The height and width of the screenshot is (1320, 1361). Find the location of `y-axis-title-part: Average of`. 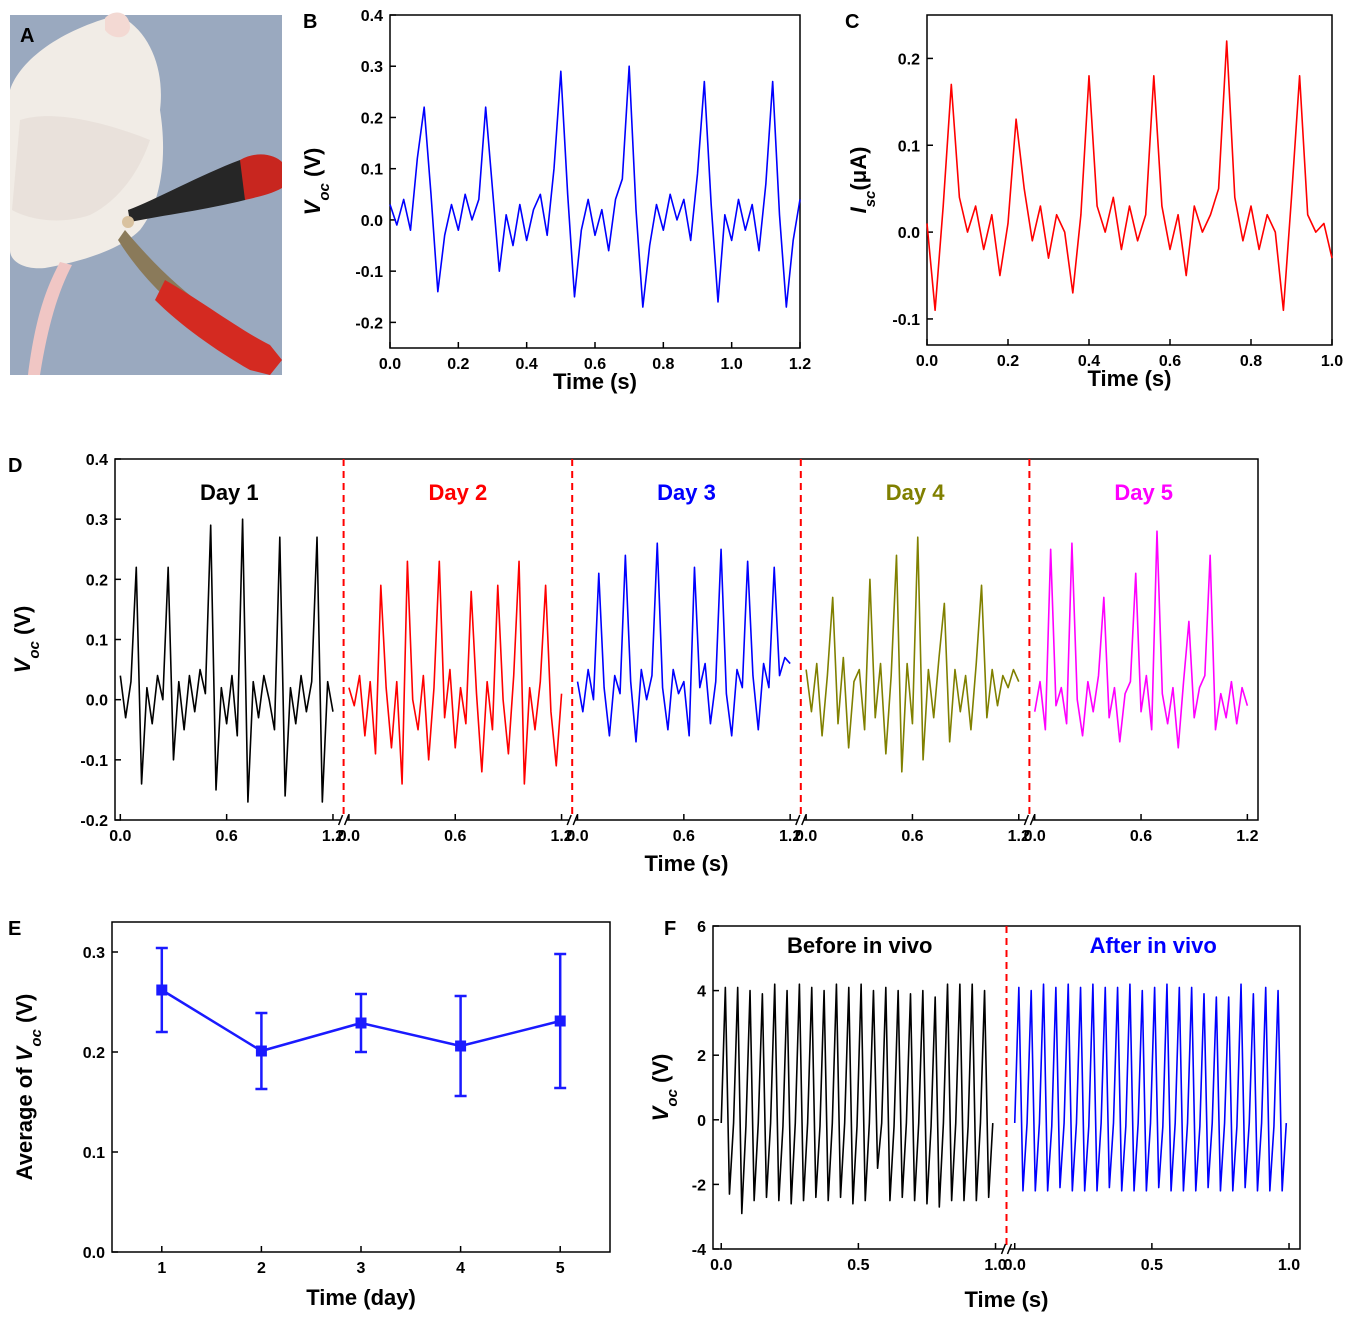

y-axis-title-part: Average of is located at coordinates (24, 1120).